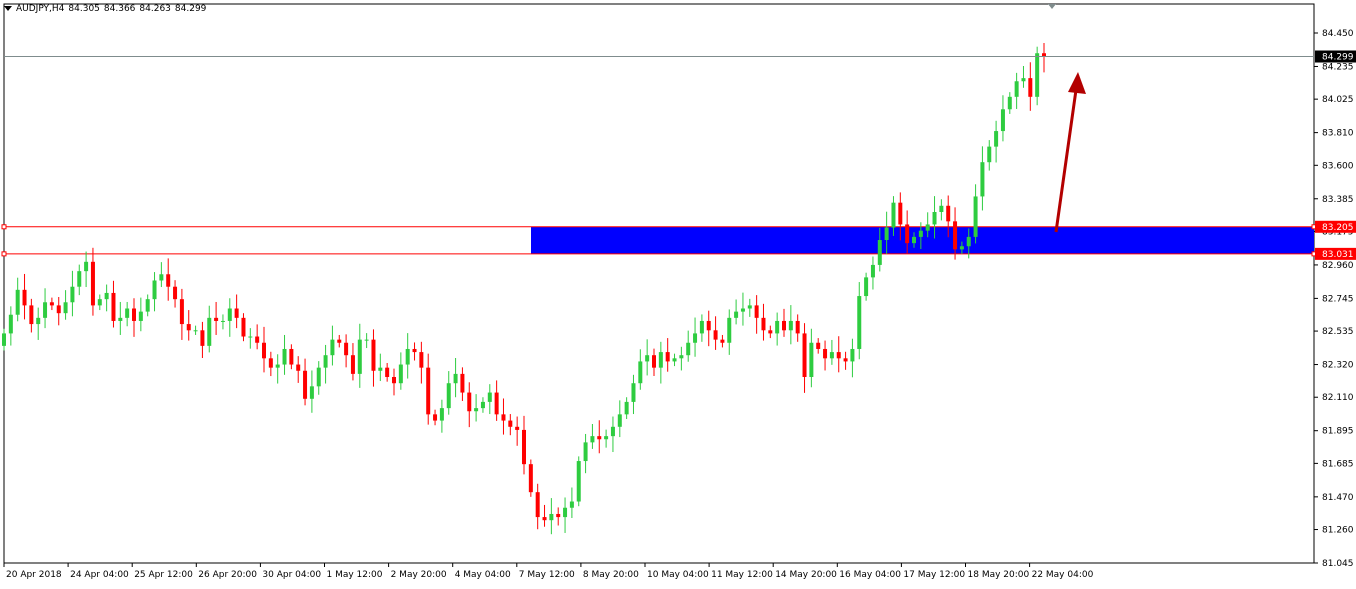  What do you see at coordinates (483, 575) in the screenshot?
I see `x-tick-label: 4 May 04:00` at bounding box center [483, 575].